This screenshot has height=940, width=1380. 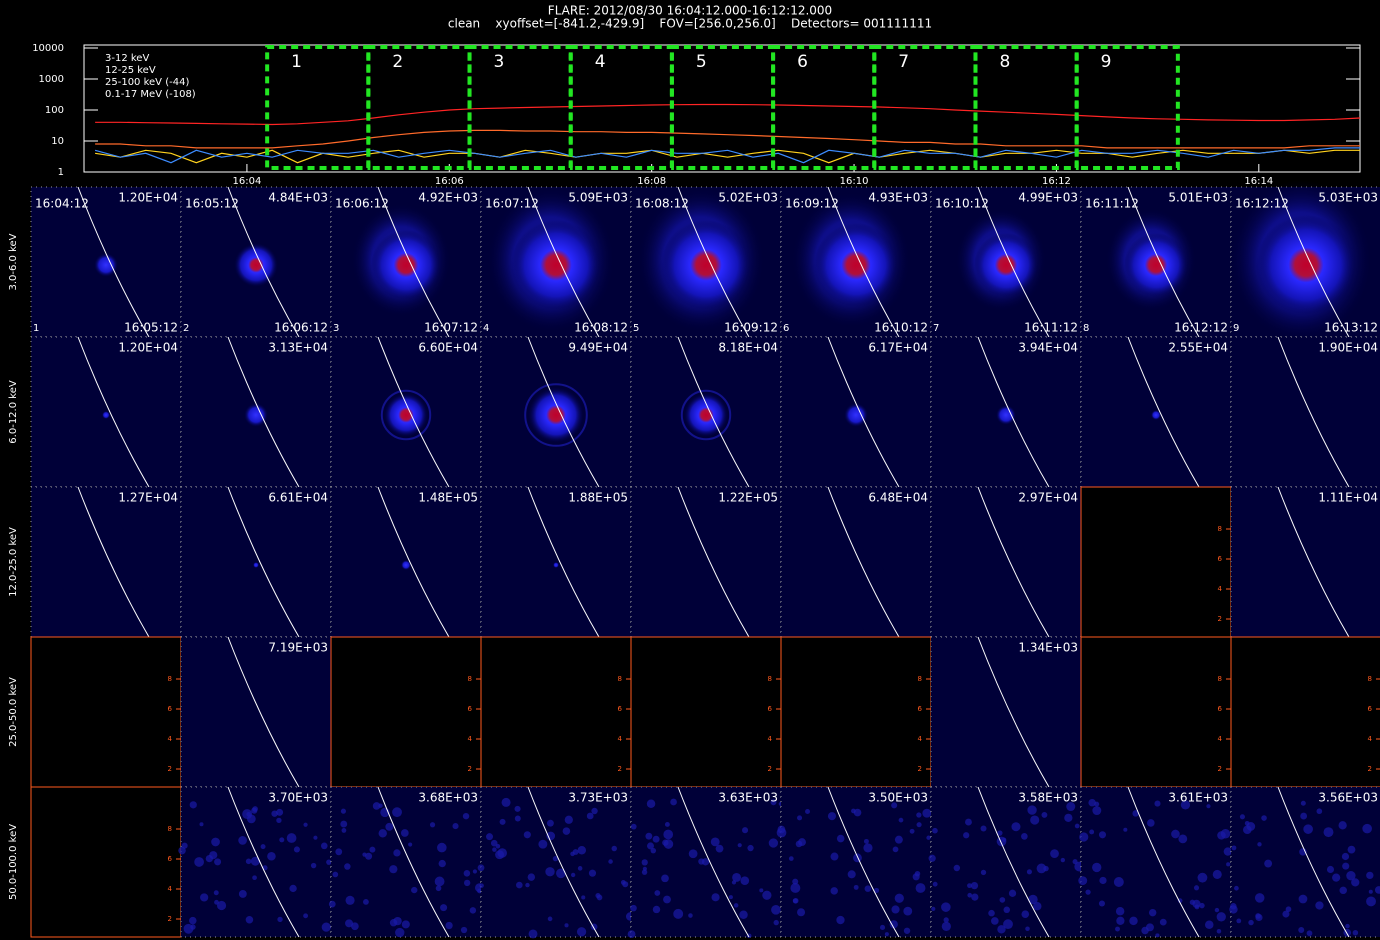 I want to click on x-tick-label: 16:06, so click(x=449, y=181).